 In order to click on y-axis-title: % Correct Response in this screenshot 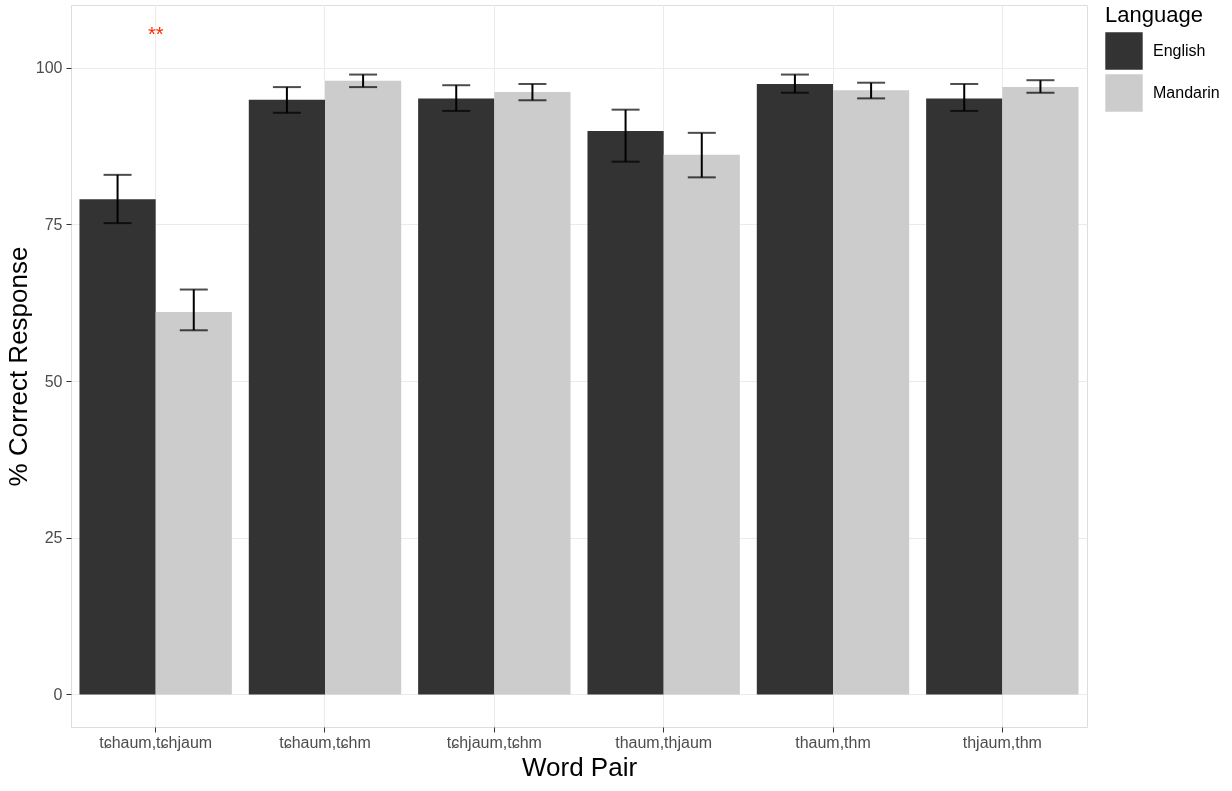, I will do `click(17, 366)`.